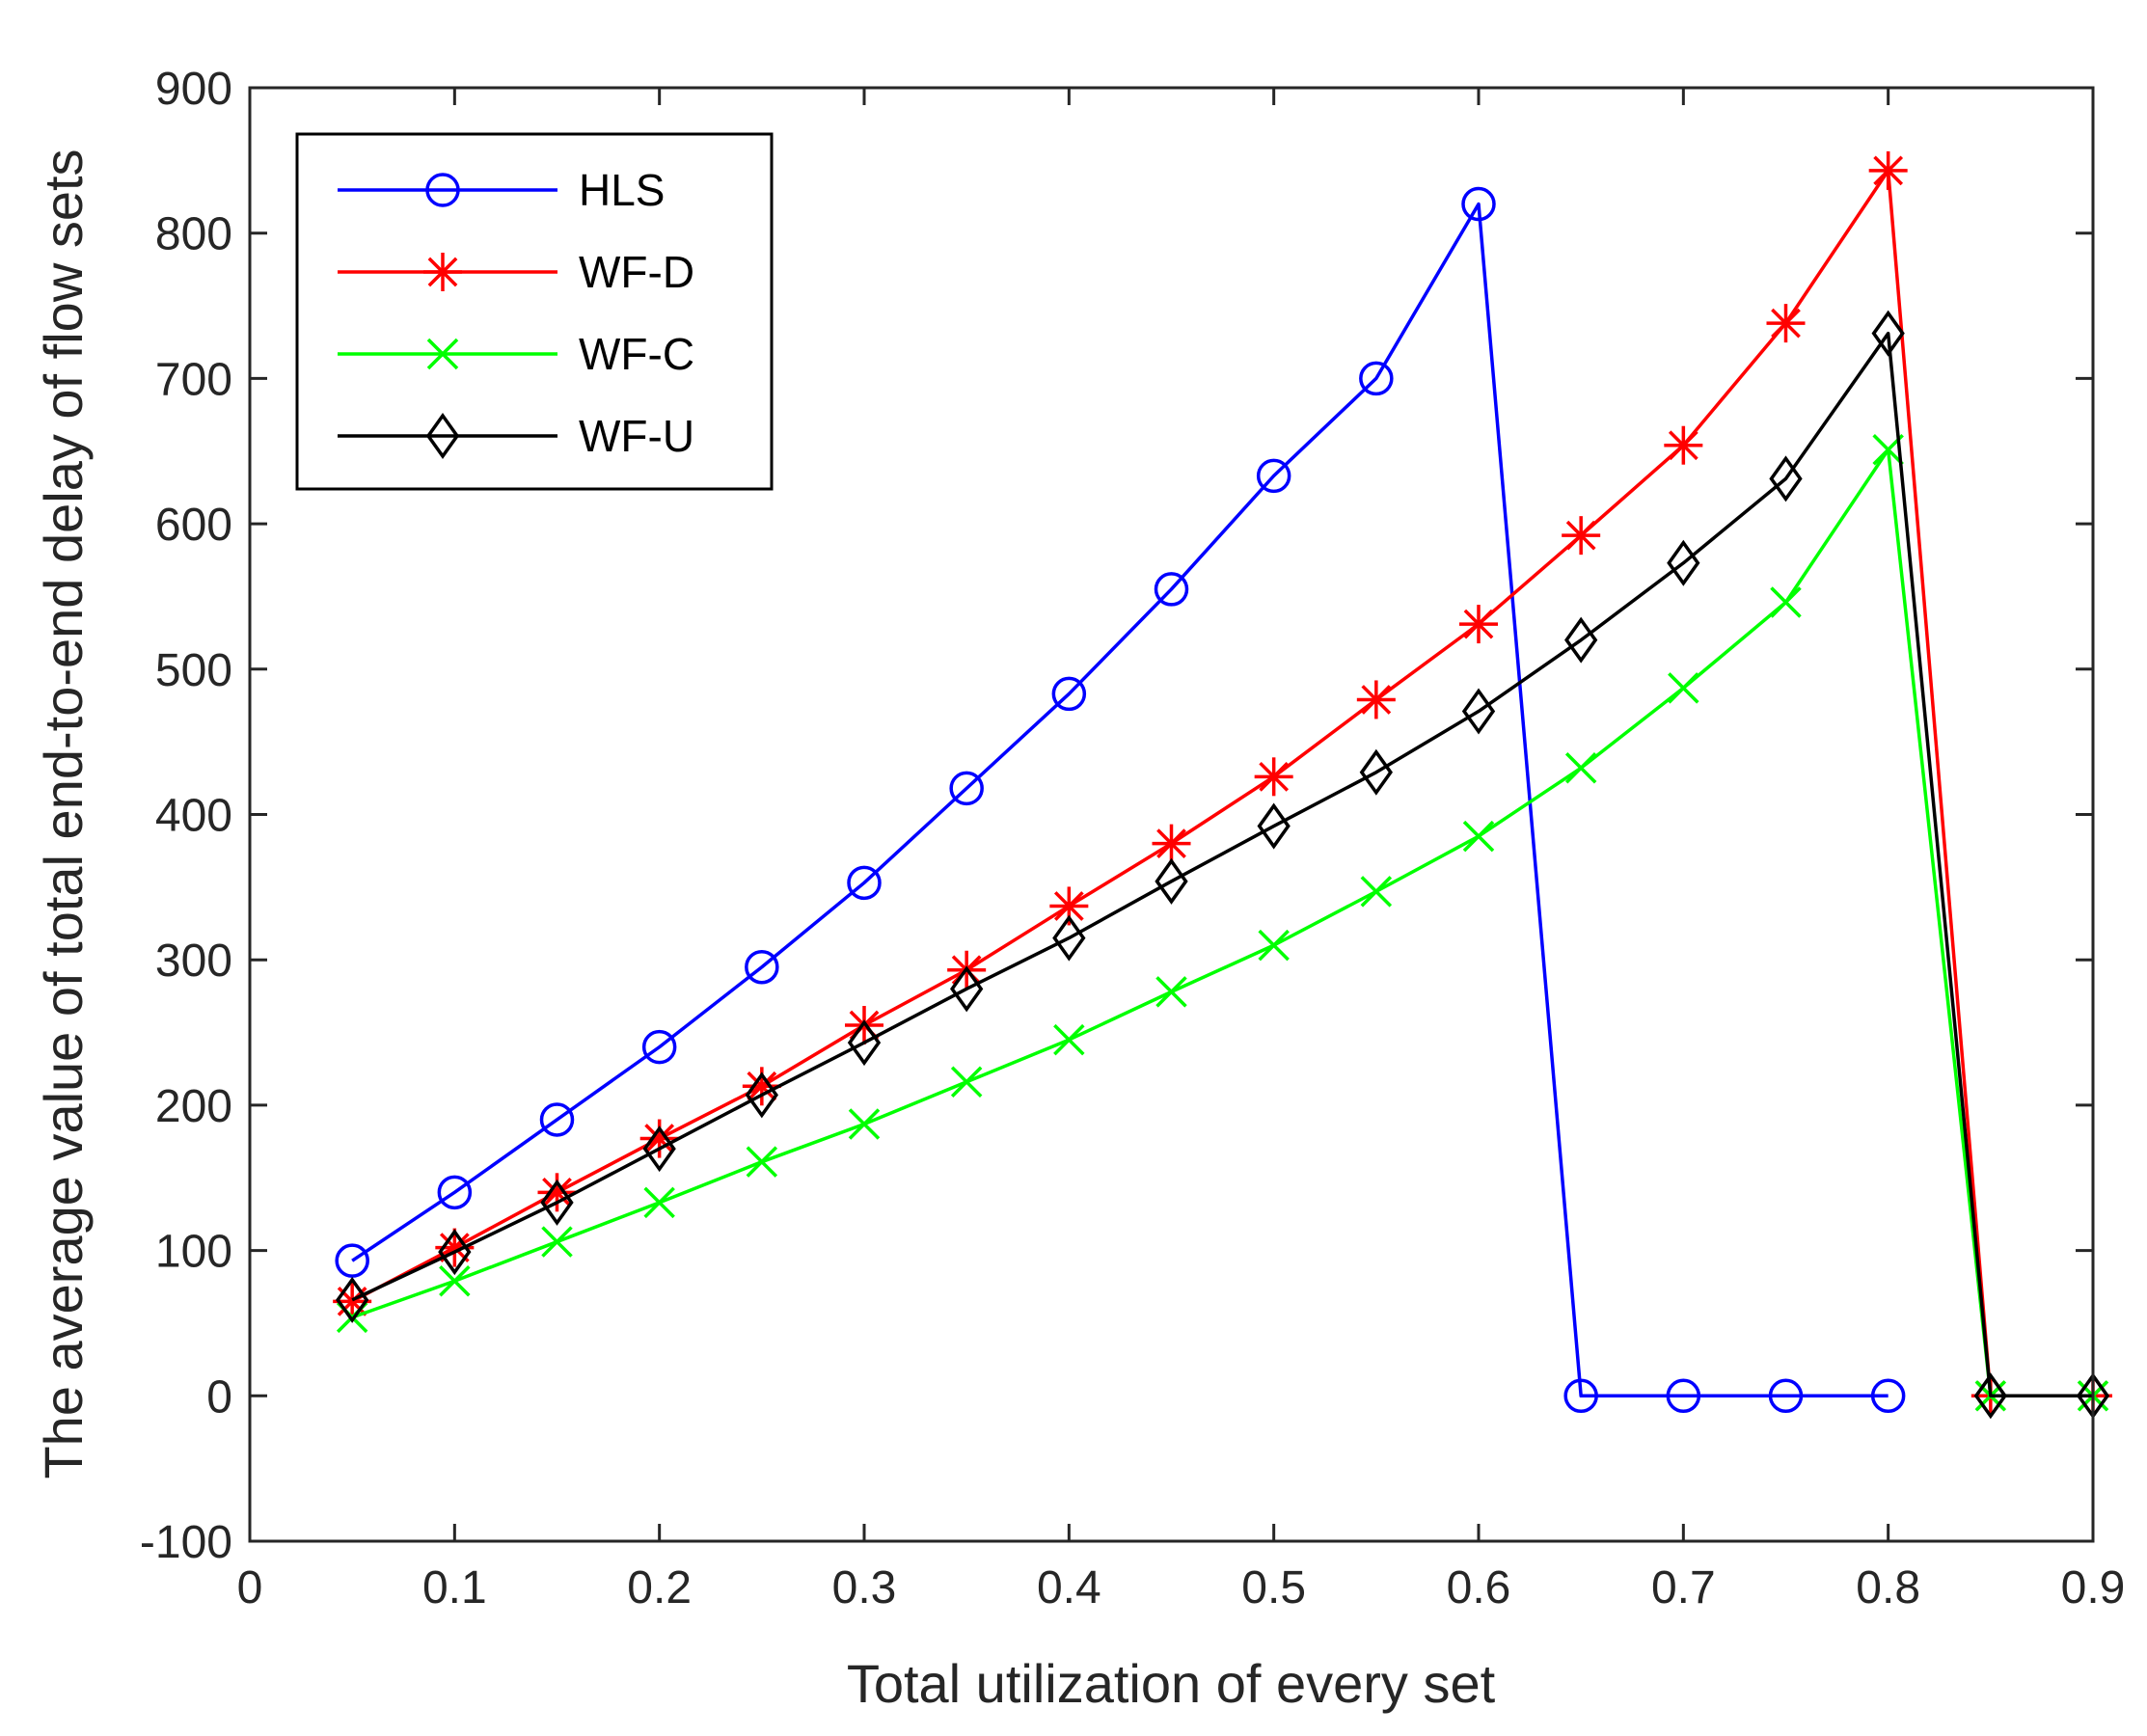 The width and height of the screenshot is (2147, 1736). I want to click on x-tick-label: 0.2, so click(660, 1588).